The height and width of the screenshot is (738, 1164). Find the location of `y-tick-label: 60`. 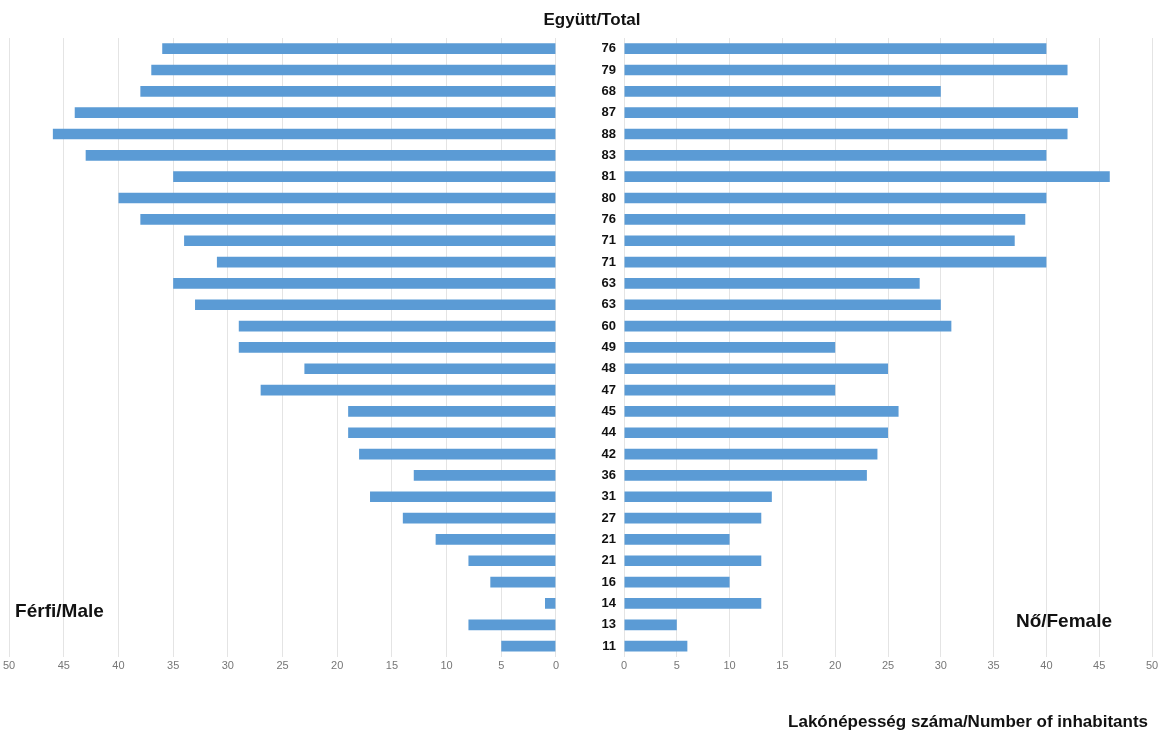

y-tick-label: 60 is located at coordinates (608, 325).